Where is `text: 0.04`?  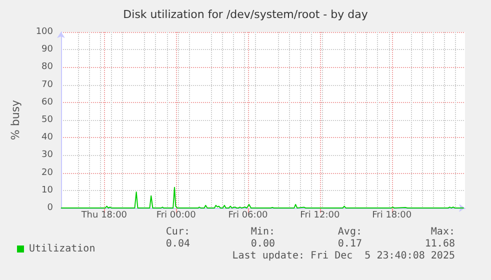 text: 0.04 is located at coordinates (178, 244).